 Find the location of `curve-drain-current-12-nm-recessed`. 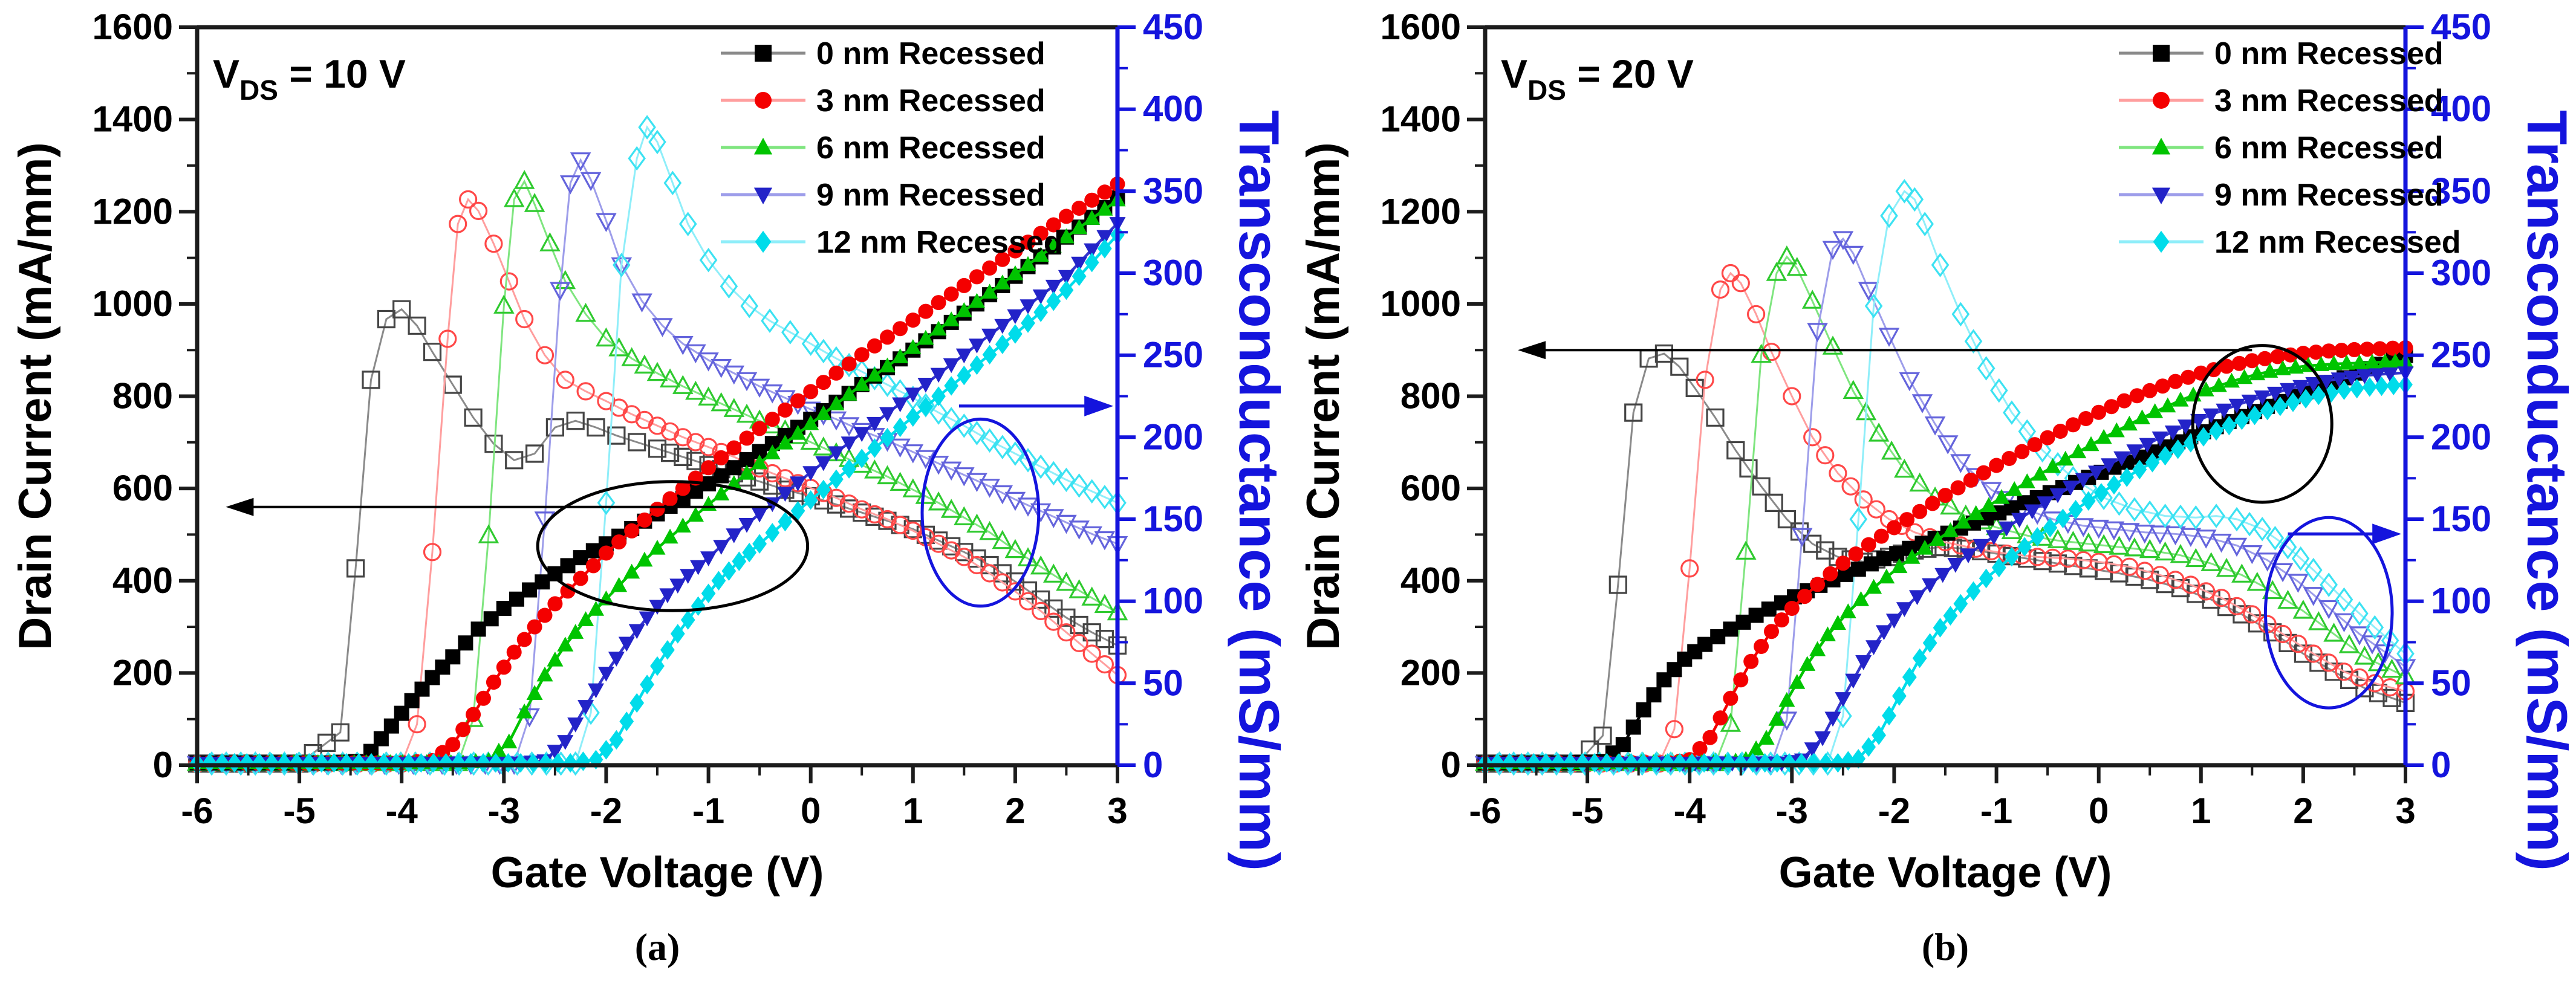

curve-drain-current-12-nm-recessed is located at coordinates (1945, 574).